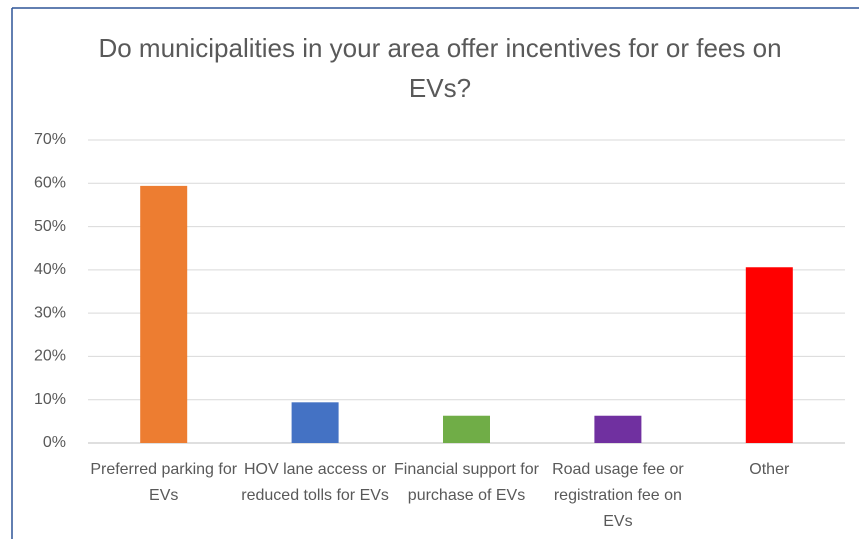 The height and width of the screenshot is (539, 859). What do you see at coordinates (50, 139) in the screenshot?
I see `y-tick-label: 70%` at bounding box center [50, 139].